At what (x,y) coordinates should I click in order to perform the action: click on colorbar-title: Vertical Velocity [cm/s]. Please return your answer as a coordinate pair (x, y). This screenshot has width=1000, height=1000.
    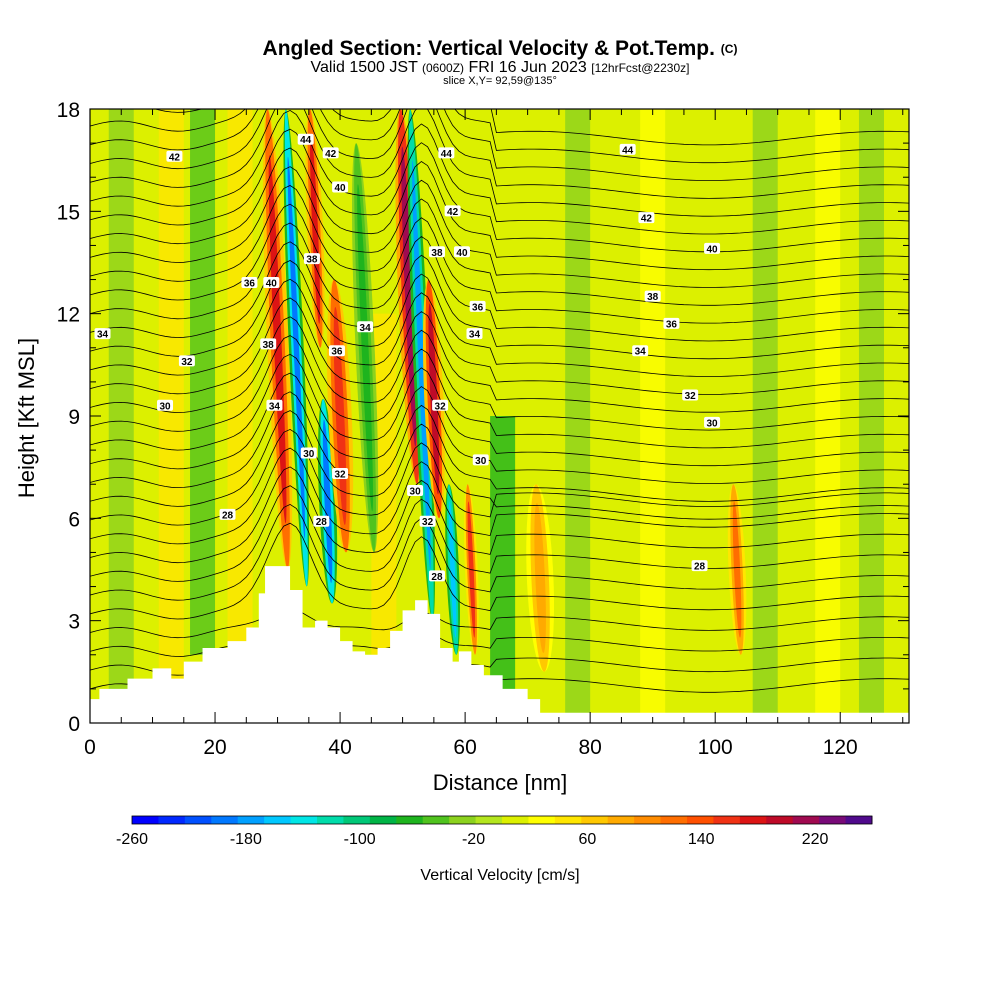
    Looking at the image, I should click on (499, 875).